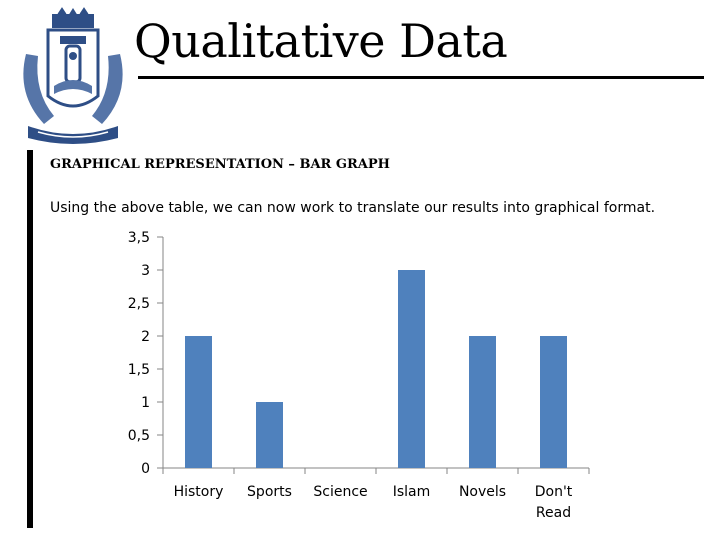  Describe the element at coordinates (321, 41) in the screenshot. I see `slide-title: Qualitative Data` at that location.